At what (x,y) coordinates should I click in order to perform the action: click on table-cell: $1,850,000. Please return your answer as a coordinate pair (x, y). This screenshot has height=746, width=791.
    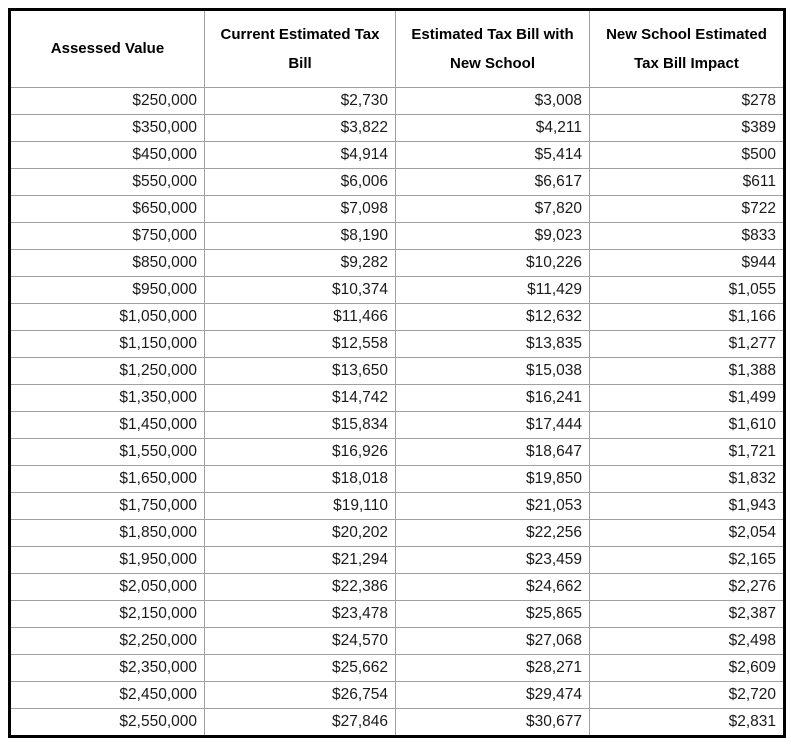
    Looking at the image, I should click on (107, 533).